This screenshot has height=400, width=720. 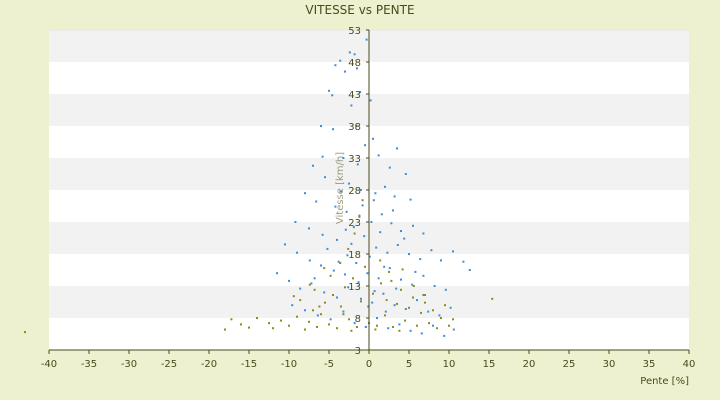 I want to click on x-tick-label: -35, so click(x=89, y=364).